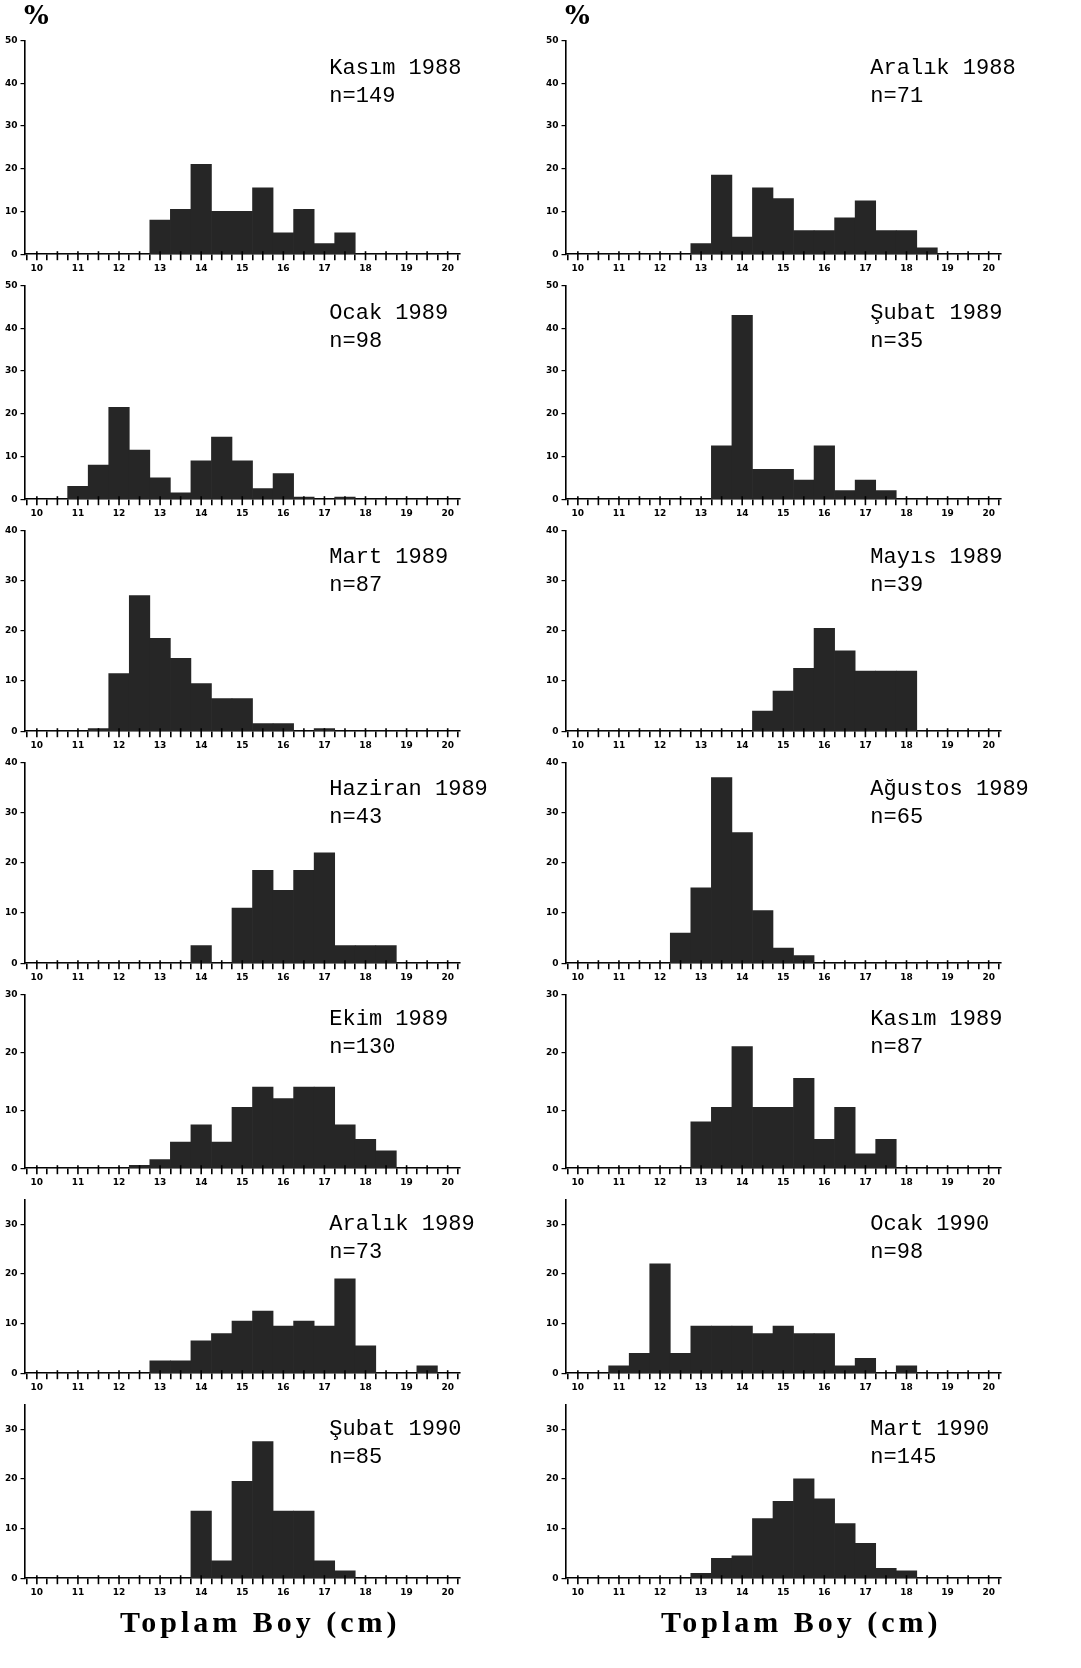 Image resolution: width=1081 pixels, height=1668 pixels. Describe the element at coordinates (903, 1458) in the screenshot. I see `text: n=145` at that location.